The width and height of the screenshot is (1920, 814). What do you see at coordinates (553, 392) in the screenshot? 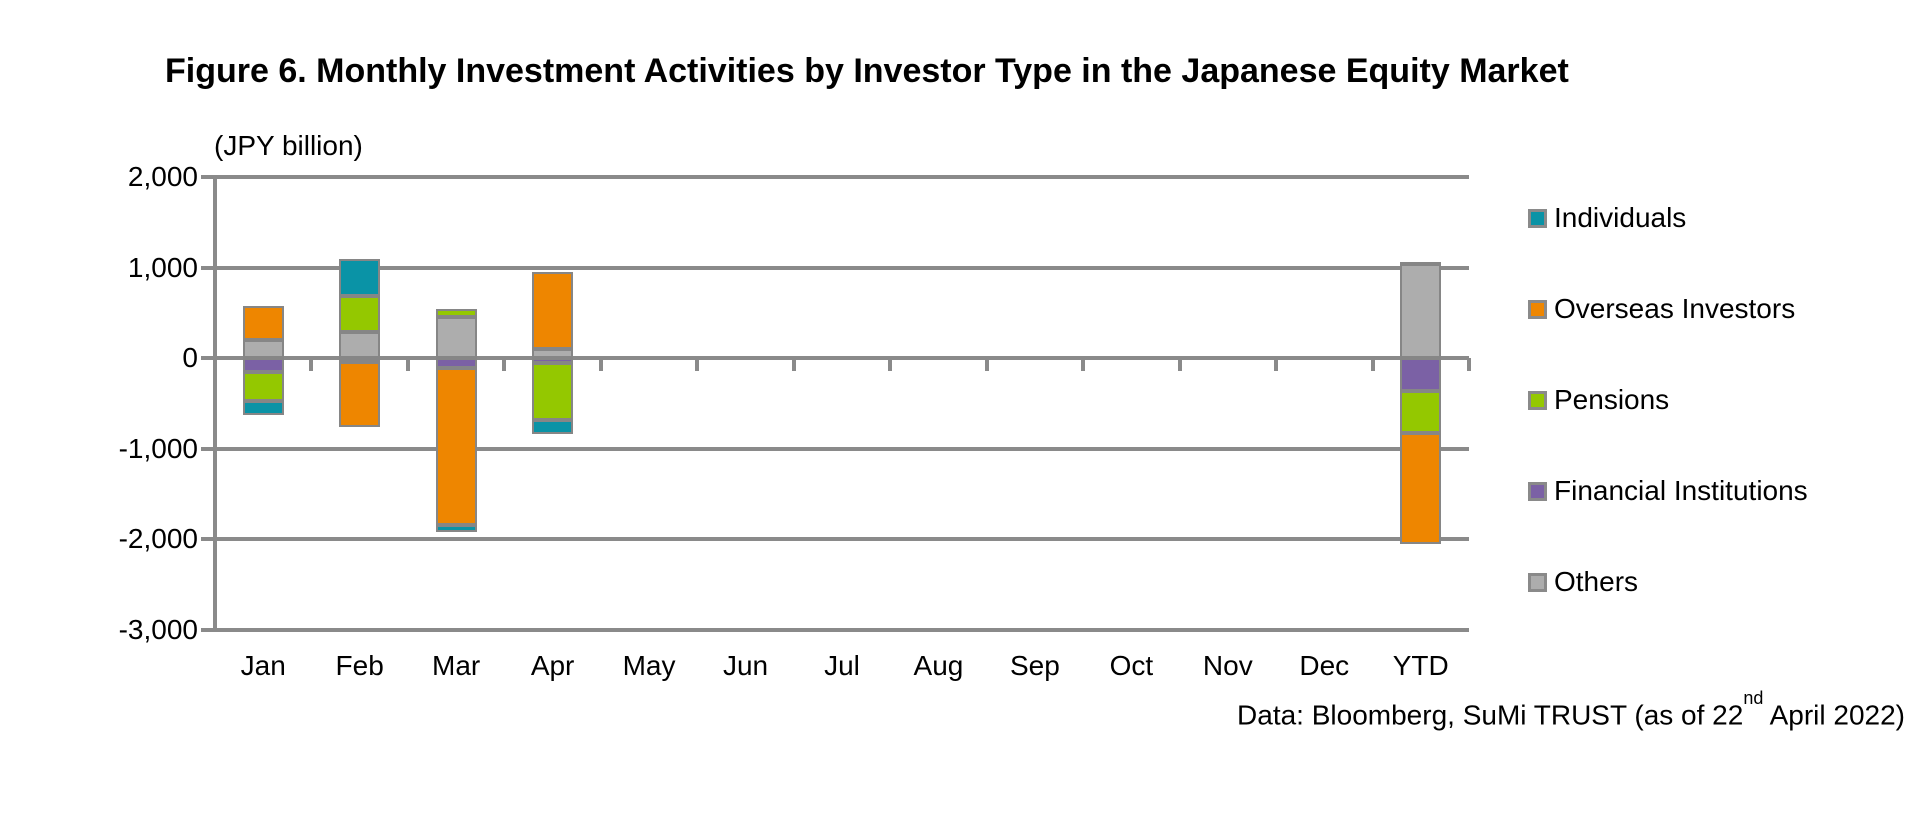
I see `bar-segment-pensions-apr` at bounding box center [553, 392].